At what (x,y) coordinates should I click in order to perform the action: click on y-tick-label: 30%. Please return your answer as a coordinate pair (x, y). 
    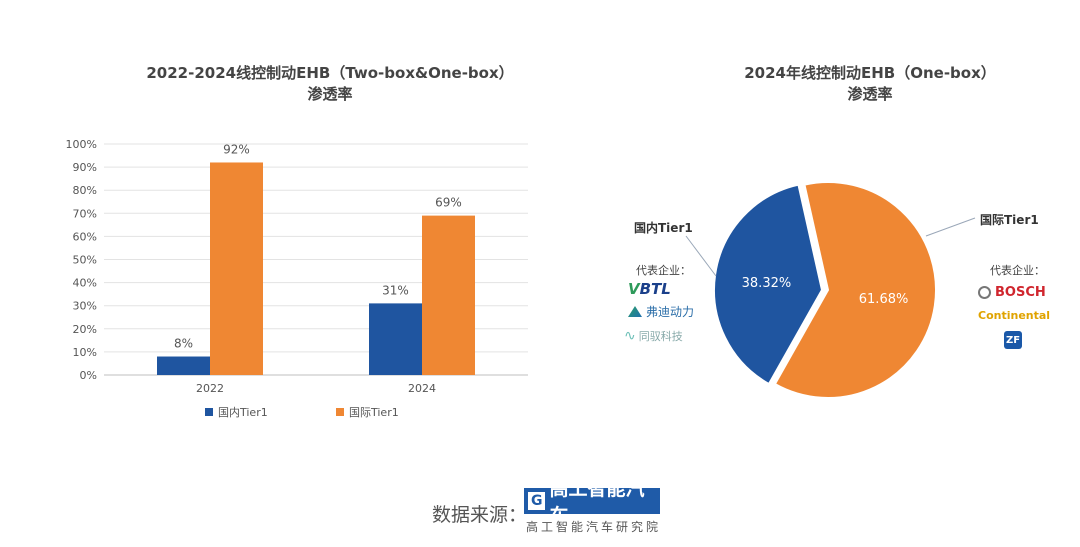
    Looking at the image, I should click on (85, 306).